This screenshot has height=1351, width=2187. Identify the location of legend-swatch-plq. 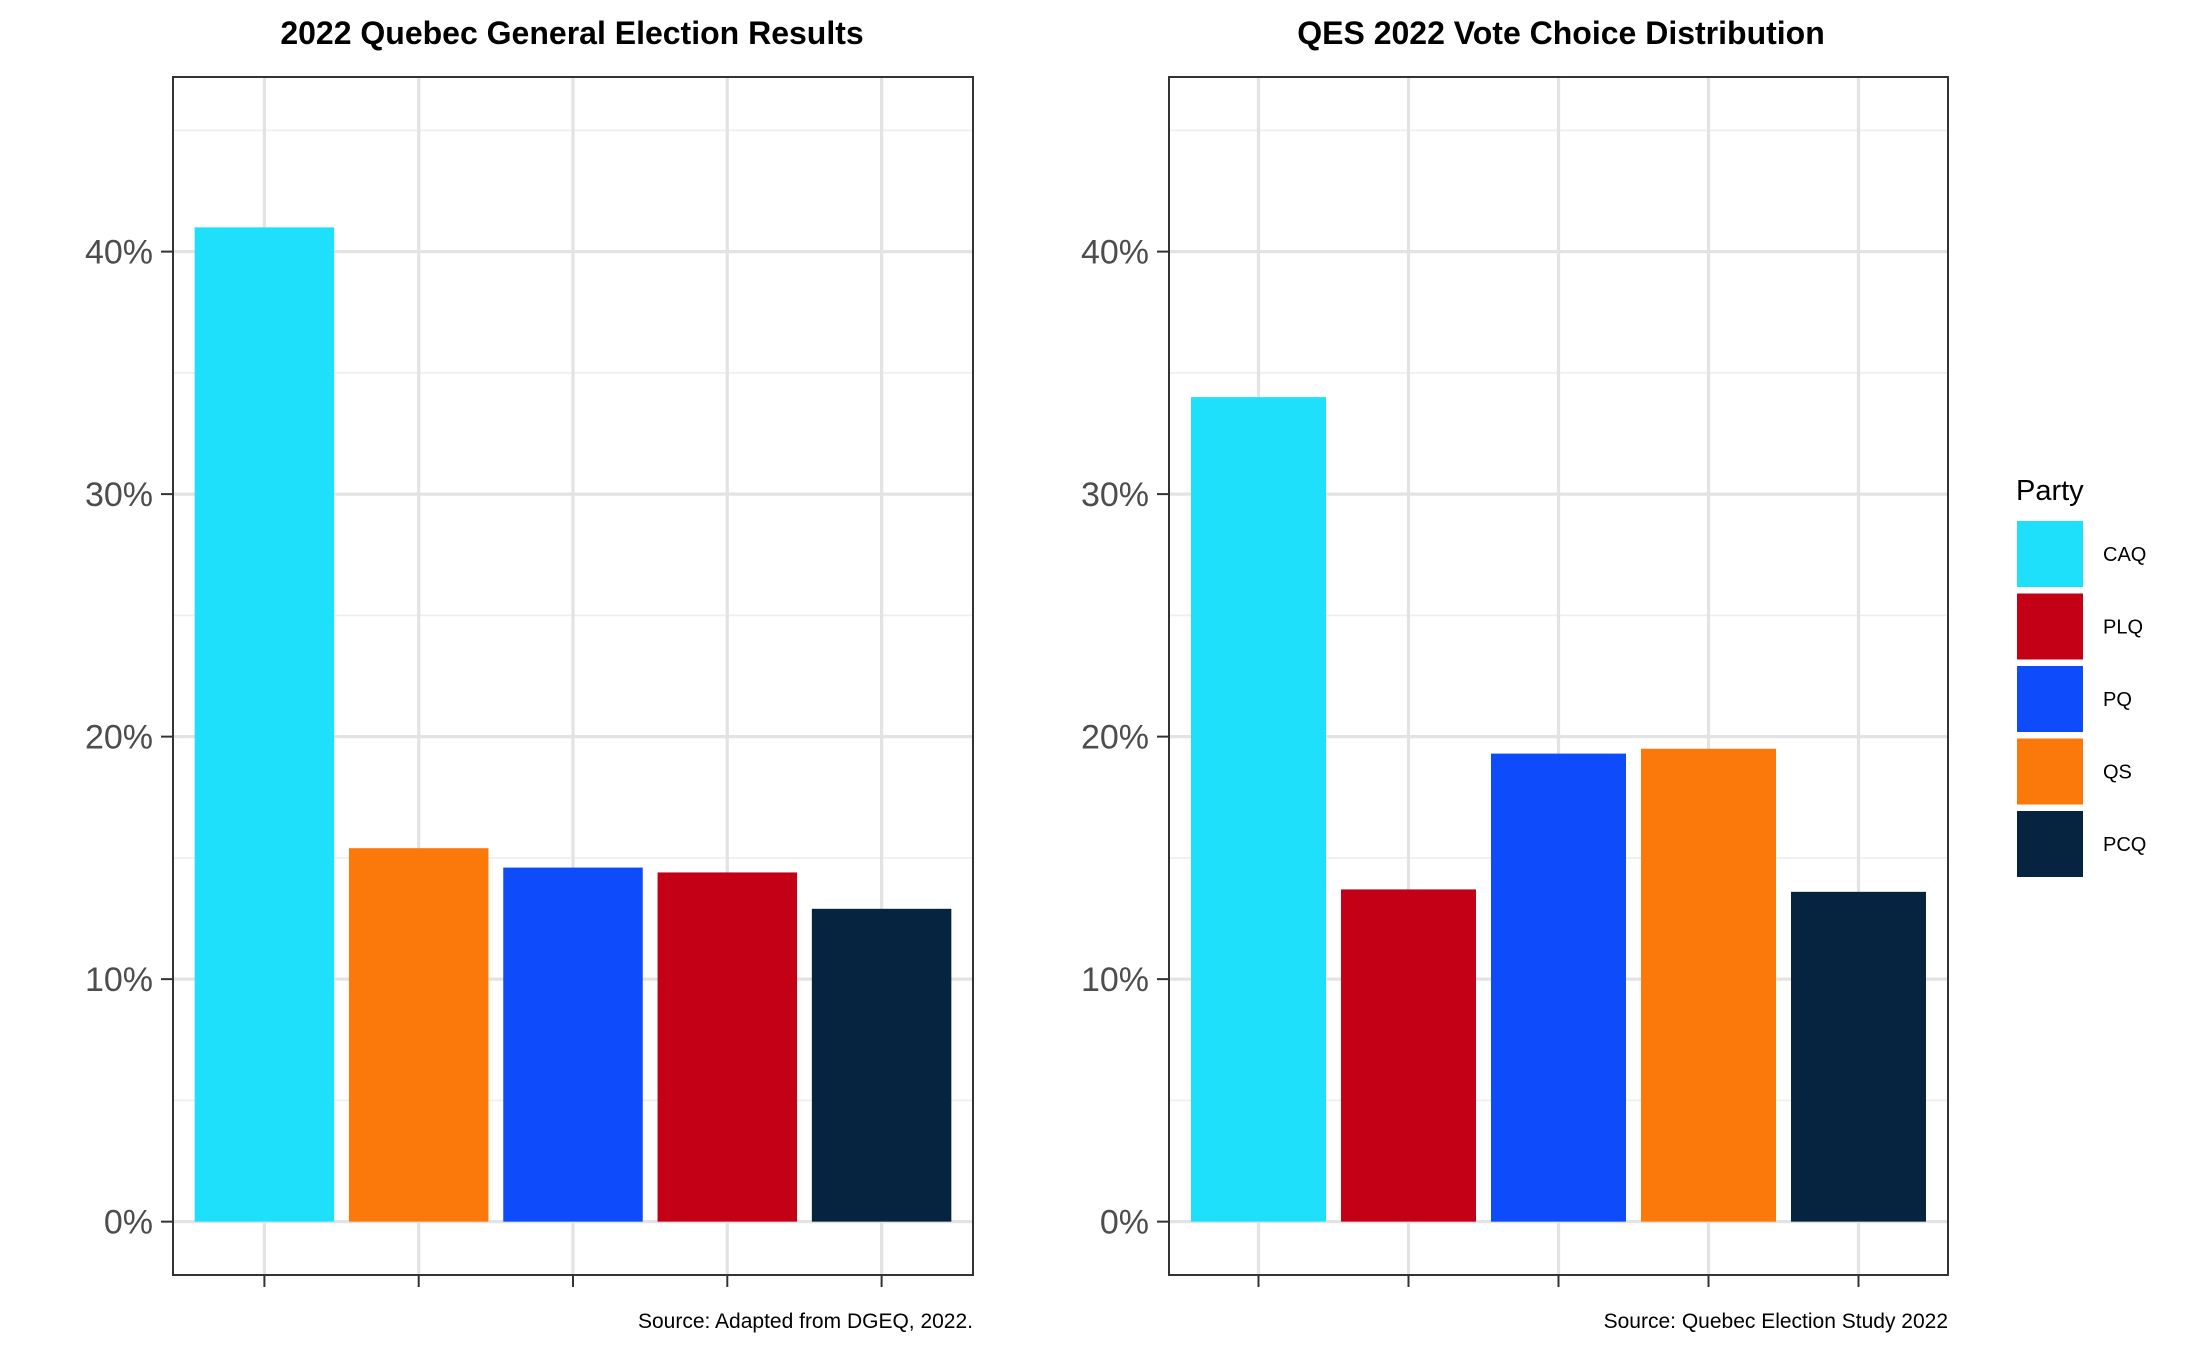
(2050, 626).